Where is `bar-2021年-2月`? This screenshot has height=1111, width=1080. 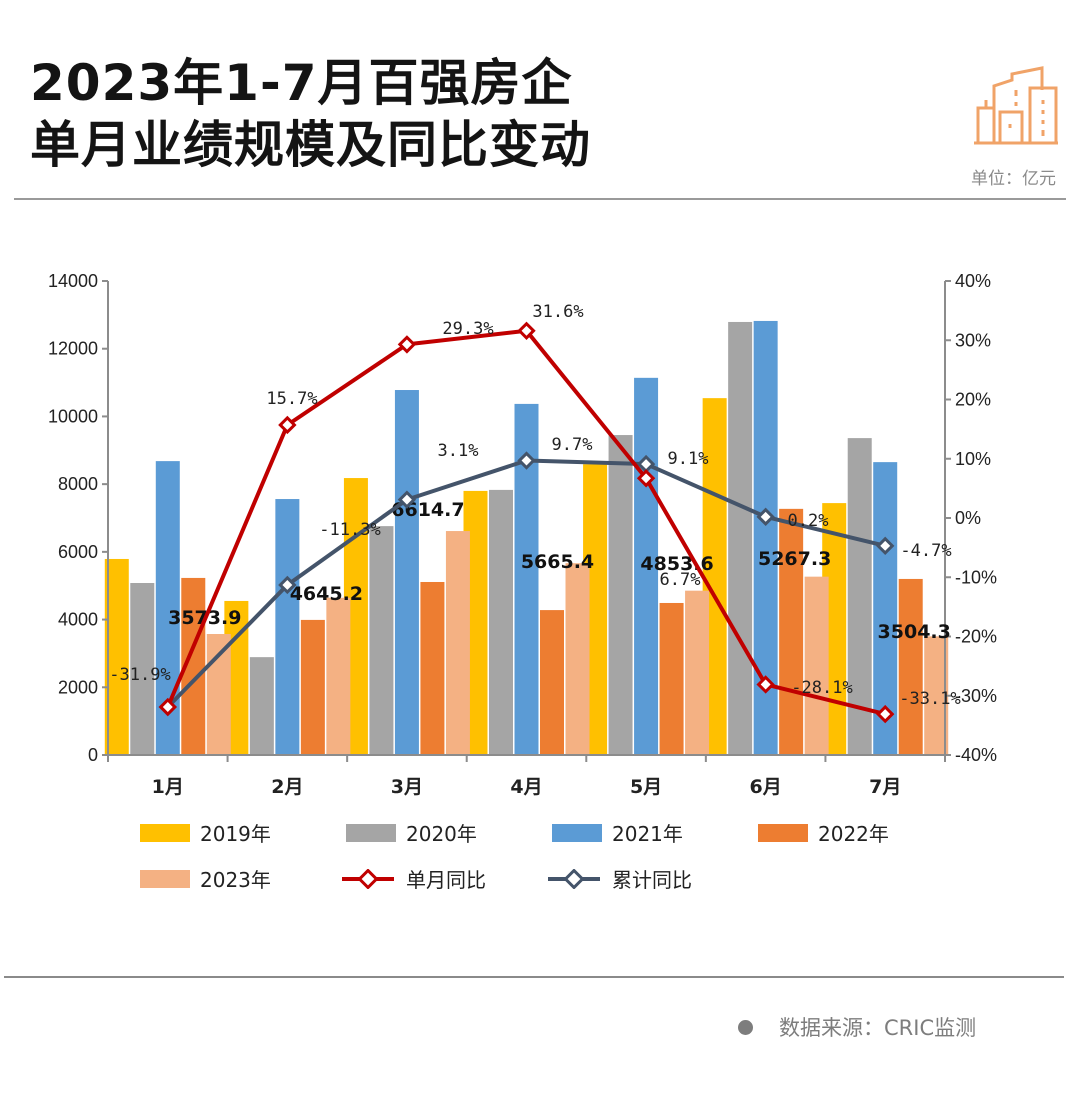 bar-2021年-2月 is located at coordinates (287, 627).